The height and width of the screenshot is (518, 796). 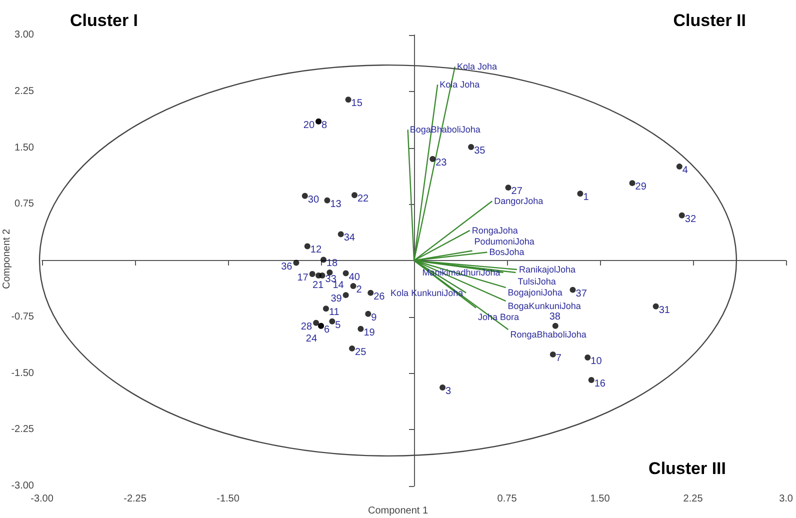 I want to click on annotation: 28, so click(x=306, y=326).